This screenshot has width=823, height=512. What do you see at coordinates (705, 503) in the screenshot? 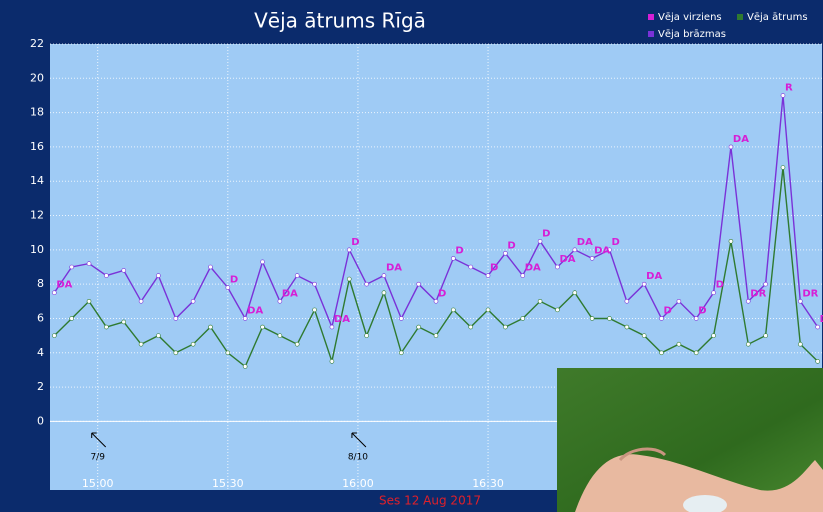
I see `hailstone` at bounding box center [705, 503].